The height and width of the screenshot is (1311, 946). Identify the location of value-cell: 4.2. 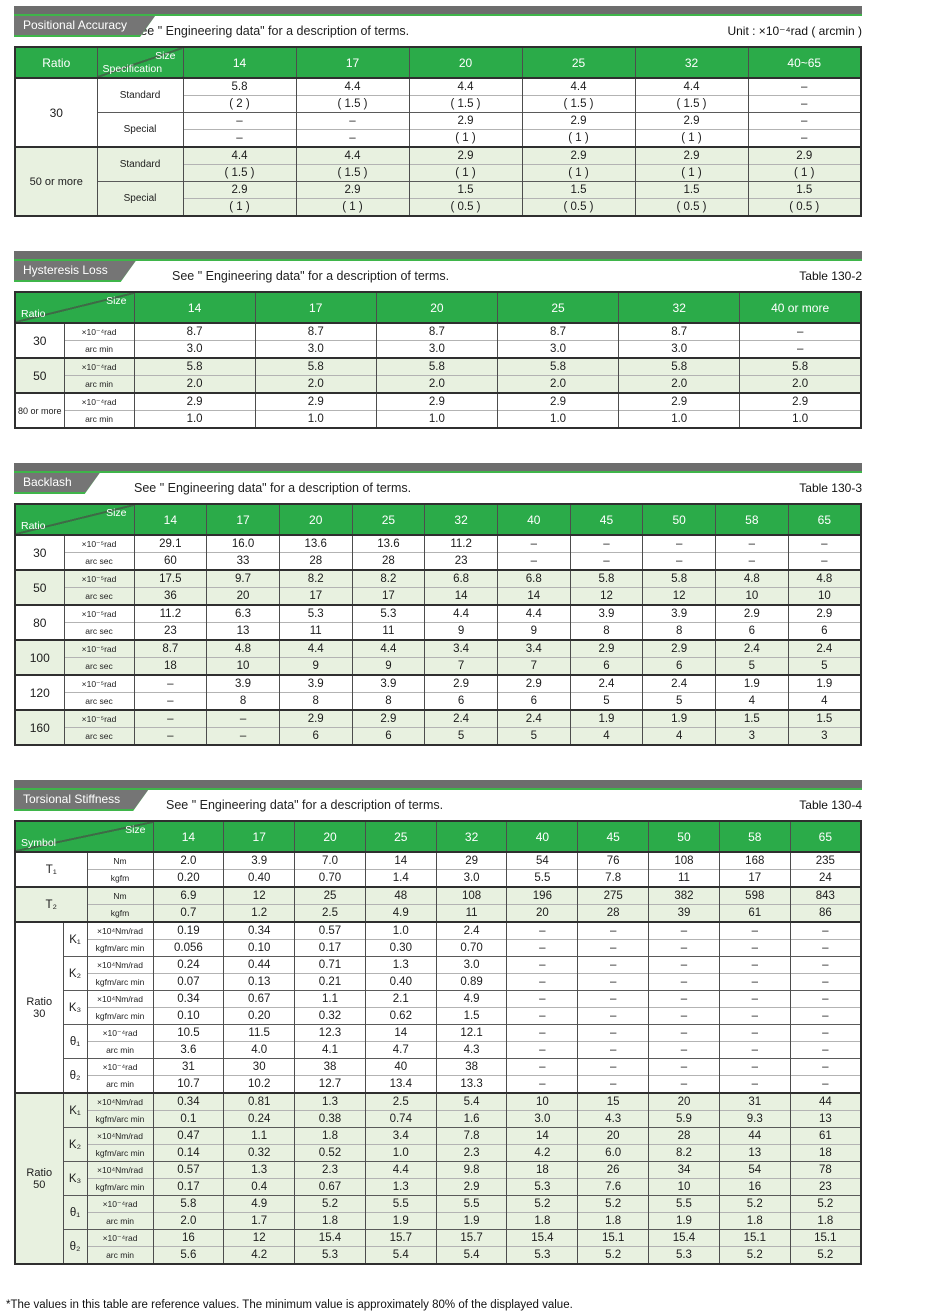
(542, 1153).